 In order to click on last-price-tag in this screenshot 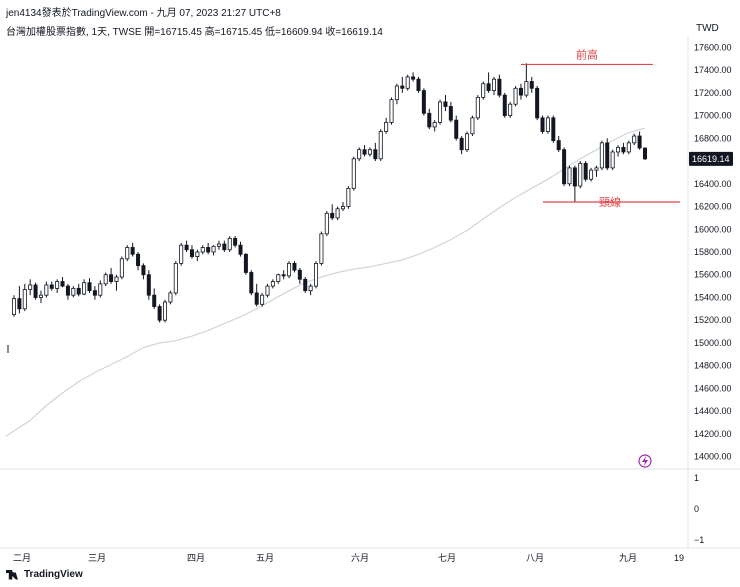, I will do `click(711, 158)`.